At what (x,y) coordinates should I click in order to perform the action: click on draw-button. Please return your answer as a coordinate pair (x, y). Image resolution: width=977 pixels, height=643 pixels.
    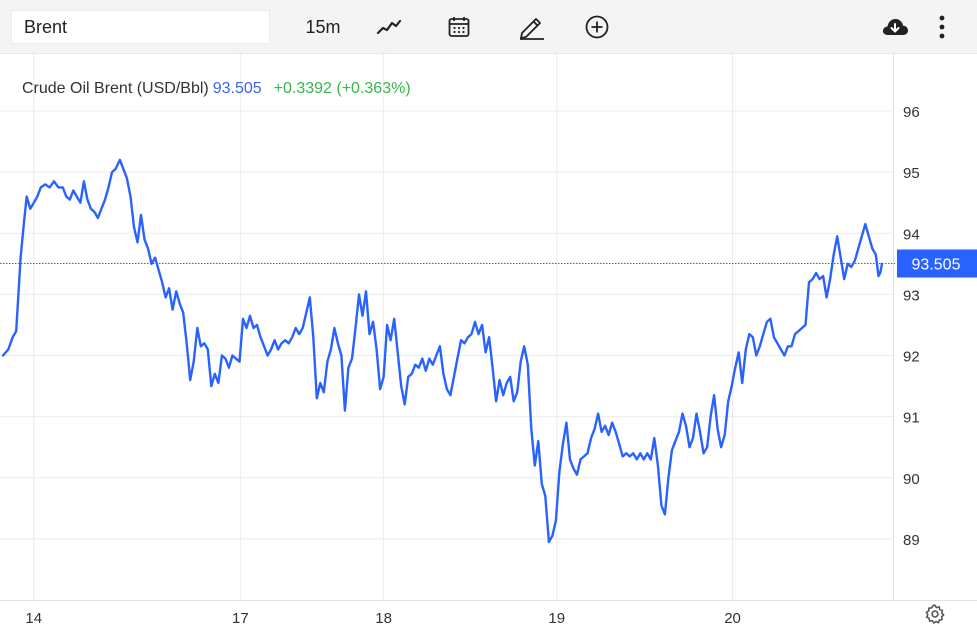
    Looking at the image, I should click on (531, 27).